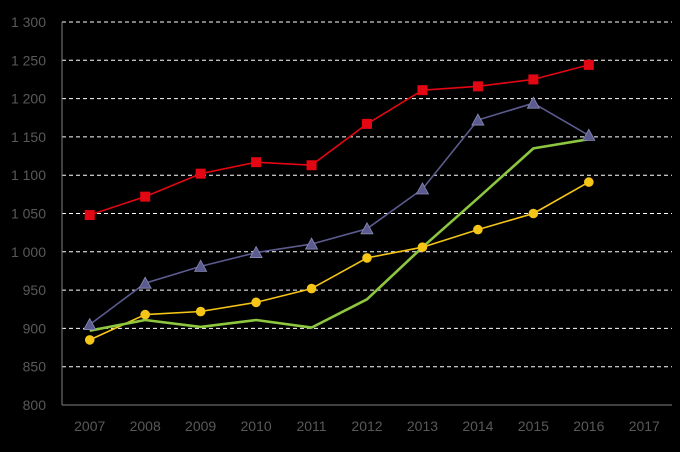 This screenshot has width=680, height=452. Describe the element at coordinates (28, 99) in the screenshot. I see `y-tick-label: 1 200` at that location.